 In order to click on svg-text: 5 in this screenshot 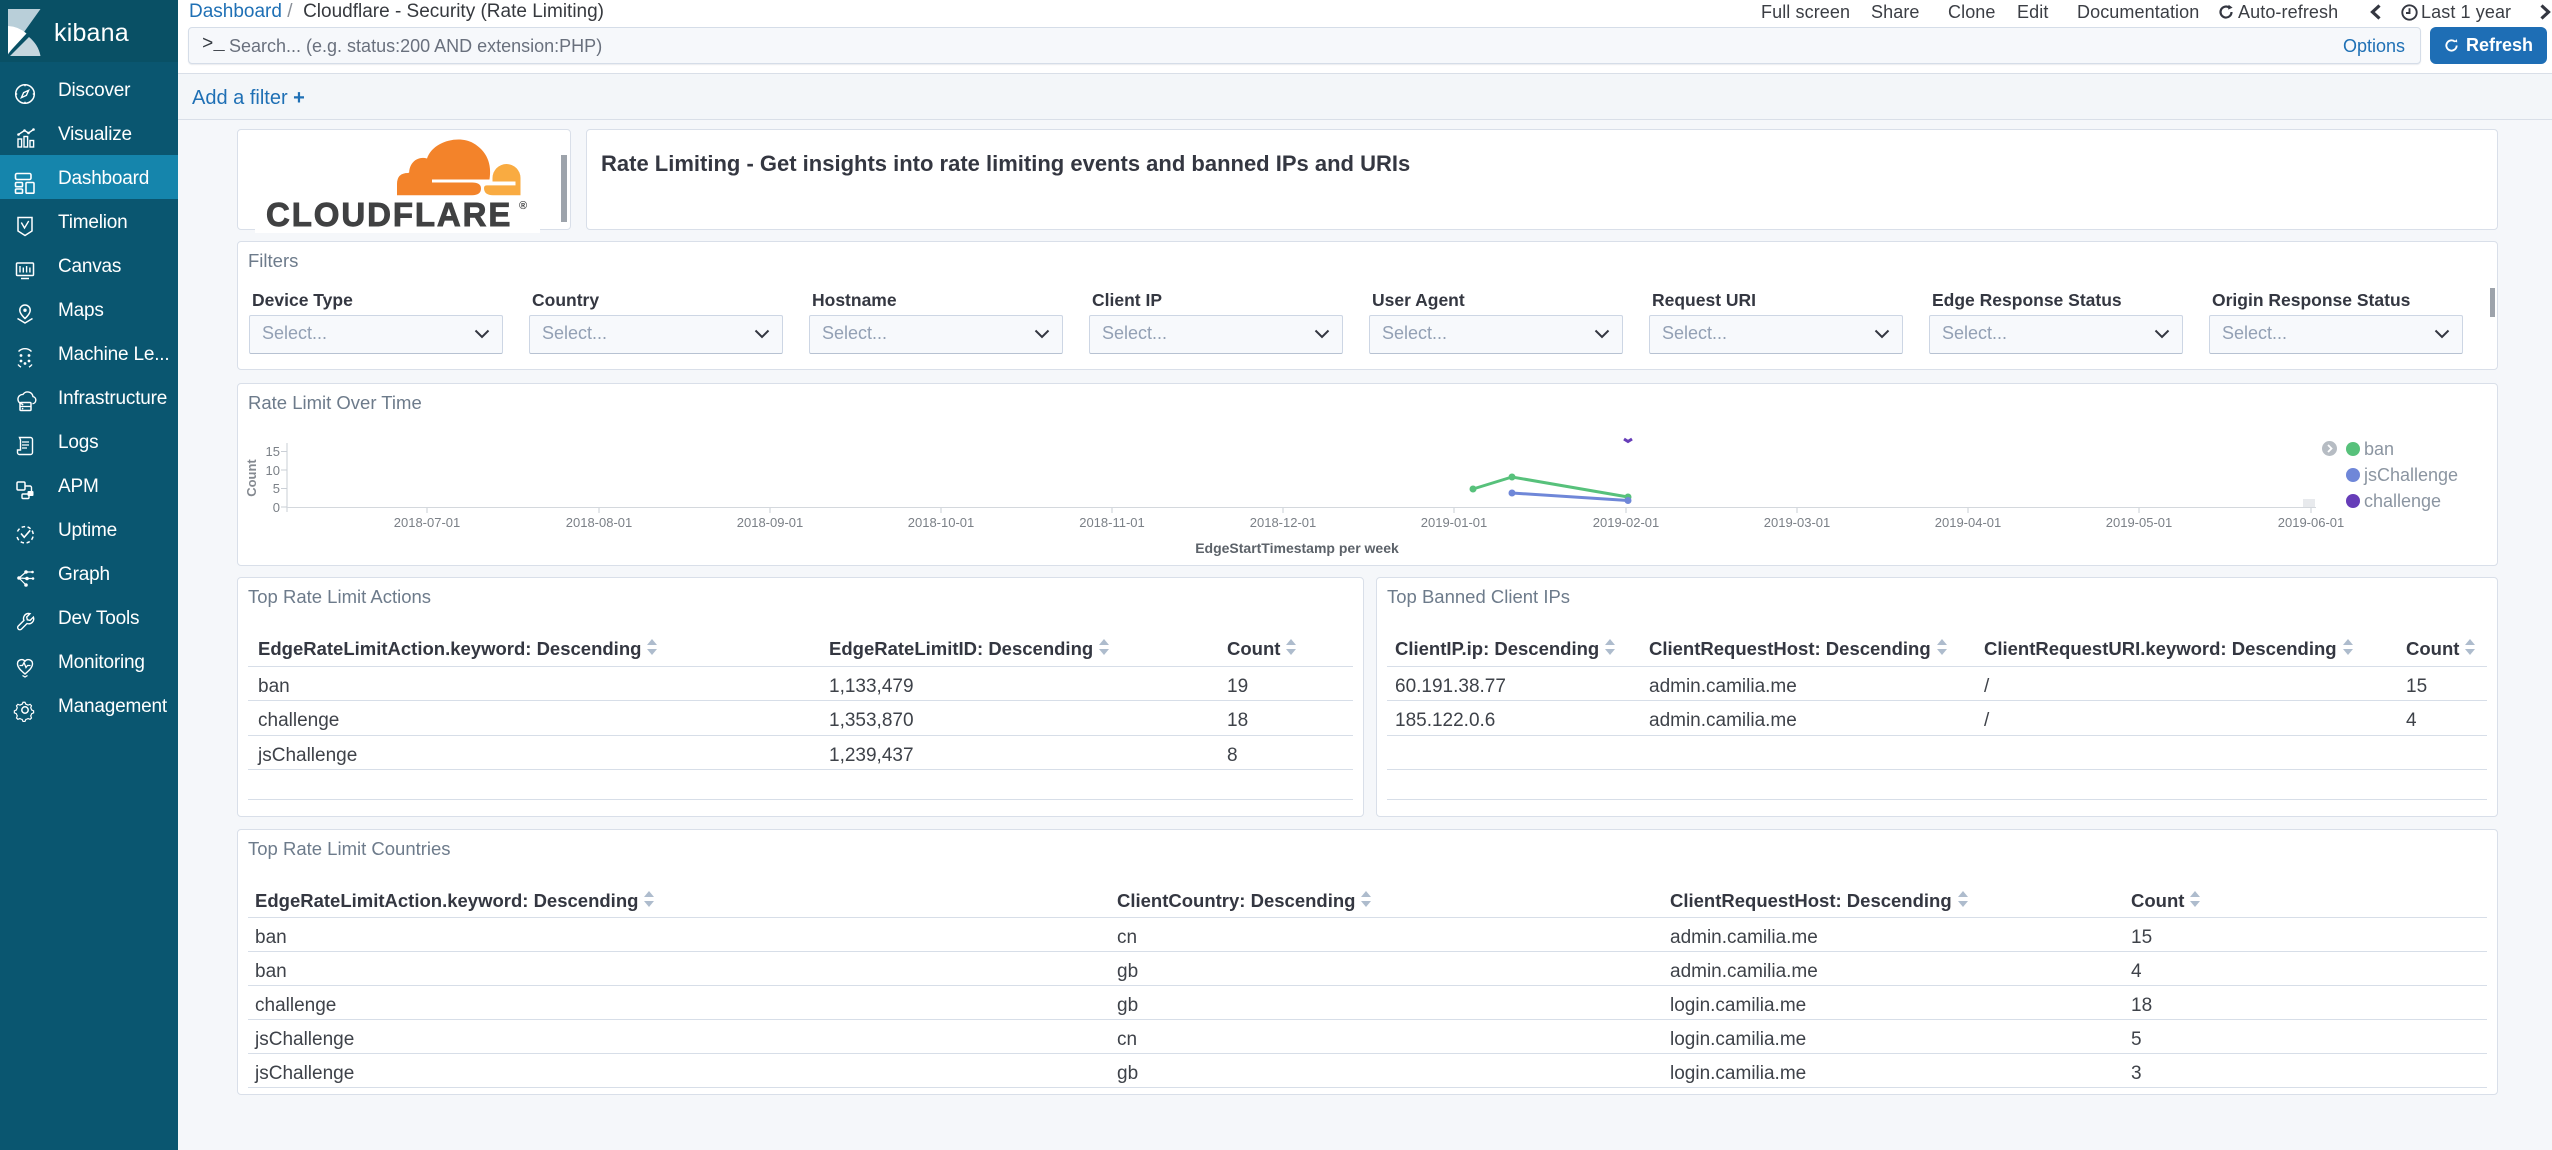, I will do `click(276, 488)`.